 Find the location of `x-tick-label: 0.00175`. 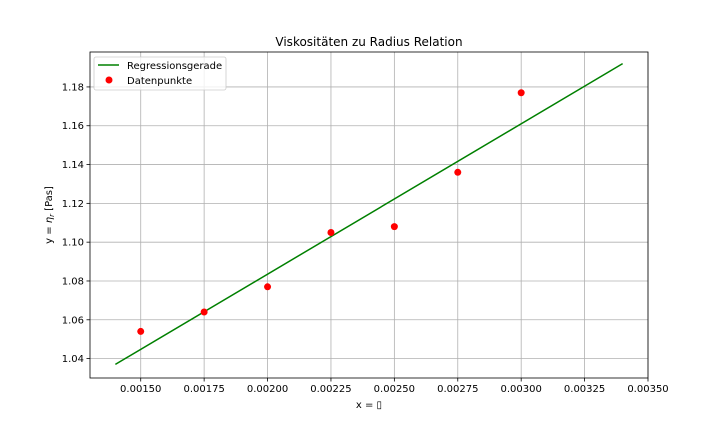

x-tick-label: 0.00175 is located at coordinates (203, 389).